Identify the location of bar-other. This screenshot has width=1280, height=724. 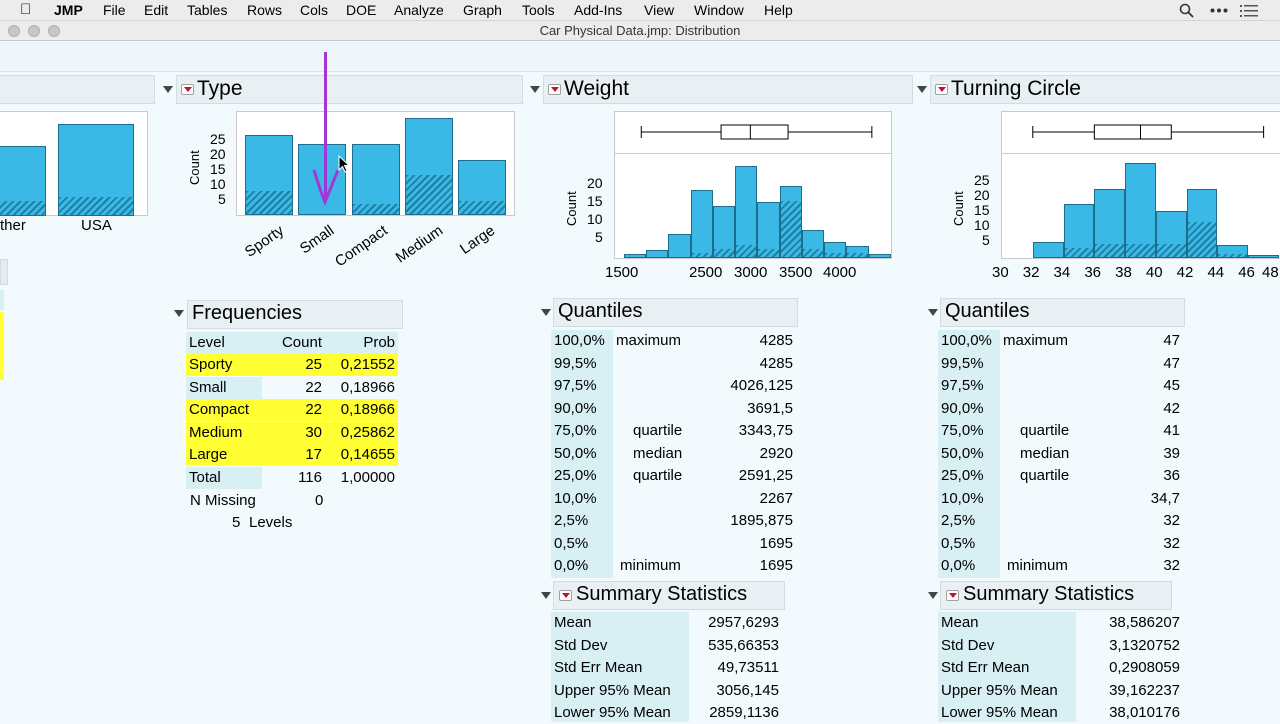
(23, 181).